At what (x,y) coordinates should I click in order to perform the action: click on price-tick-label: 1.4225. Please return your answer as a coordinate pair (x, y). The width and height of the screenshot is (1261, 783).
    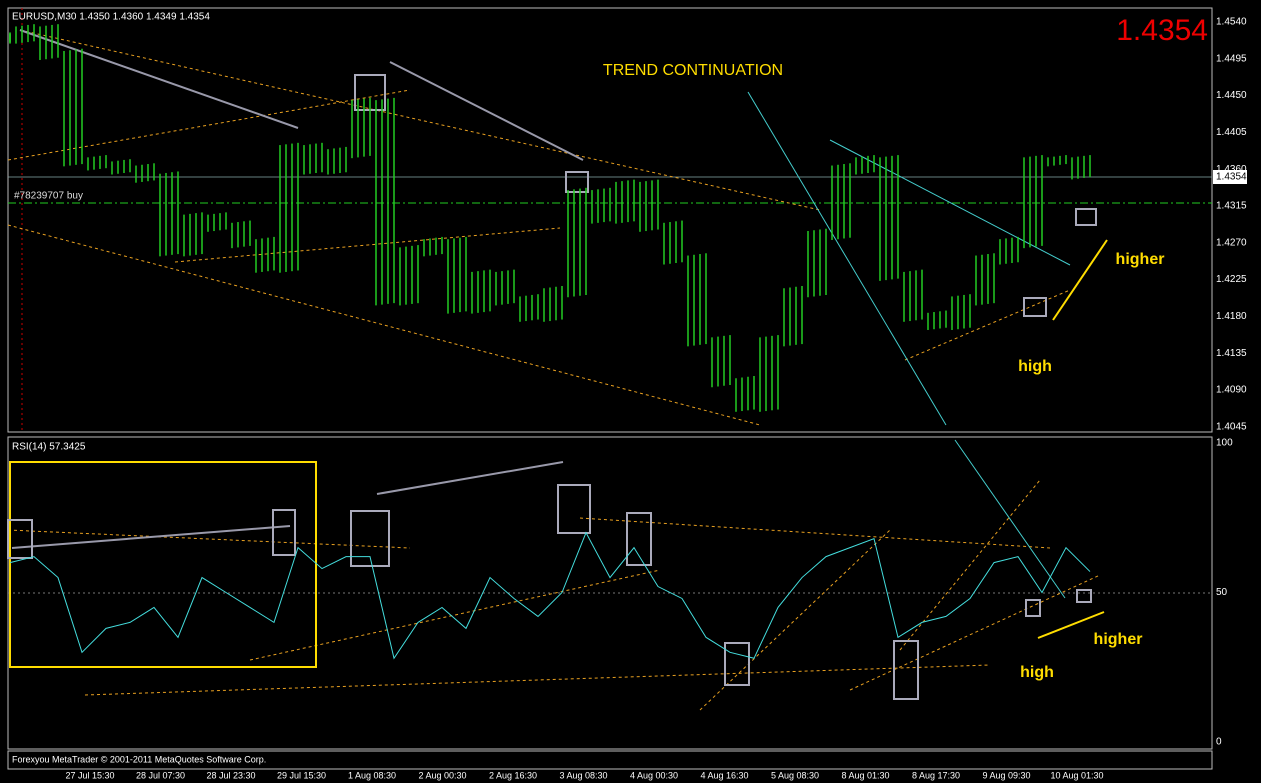
    Looking at the image, I should click on (1231, 279).